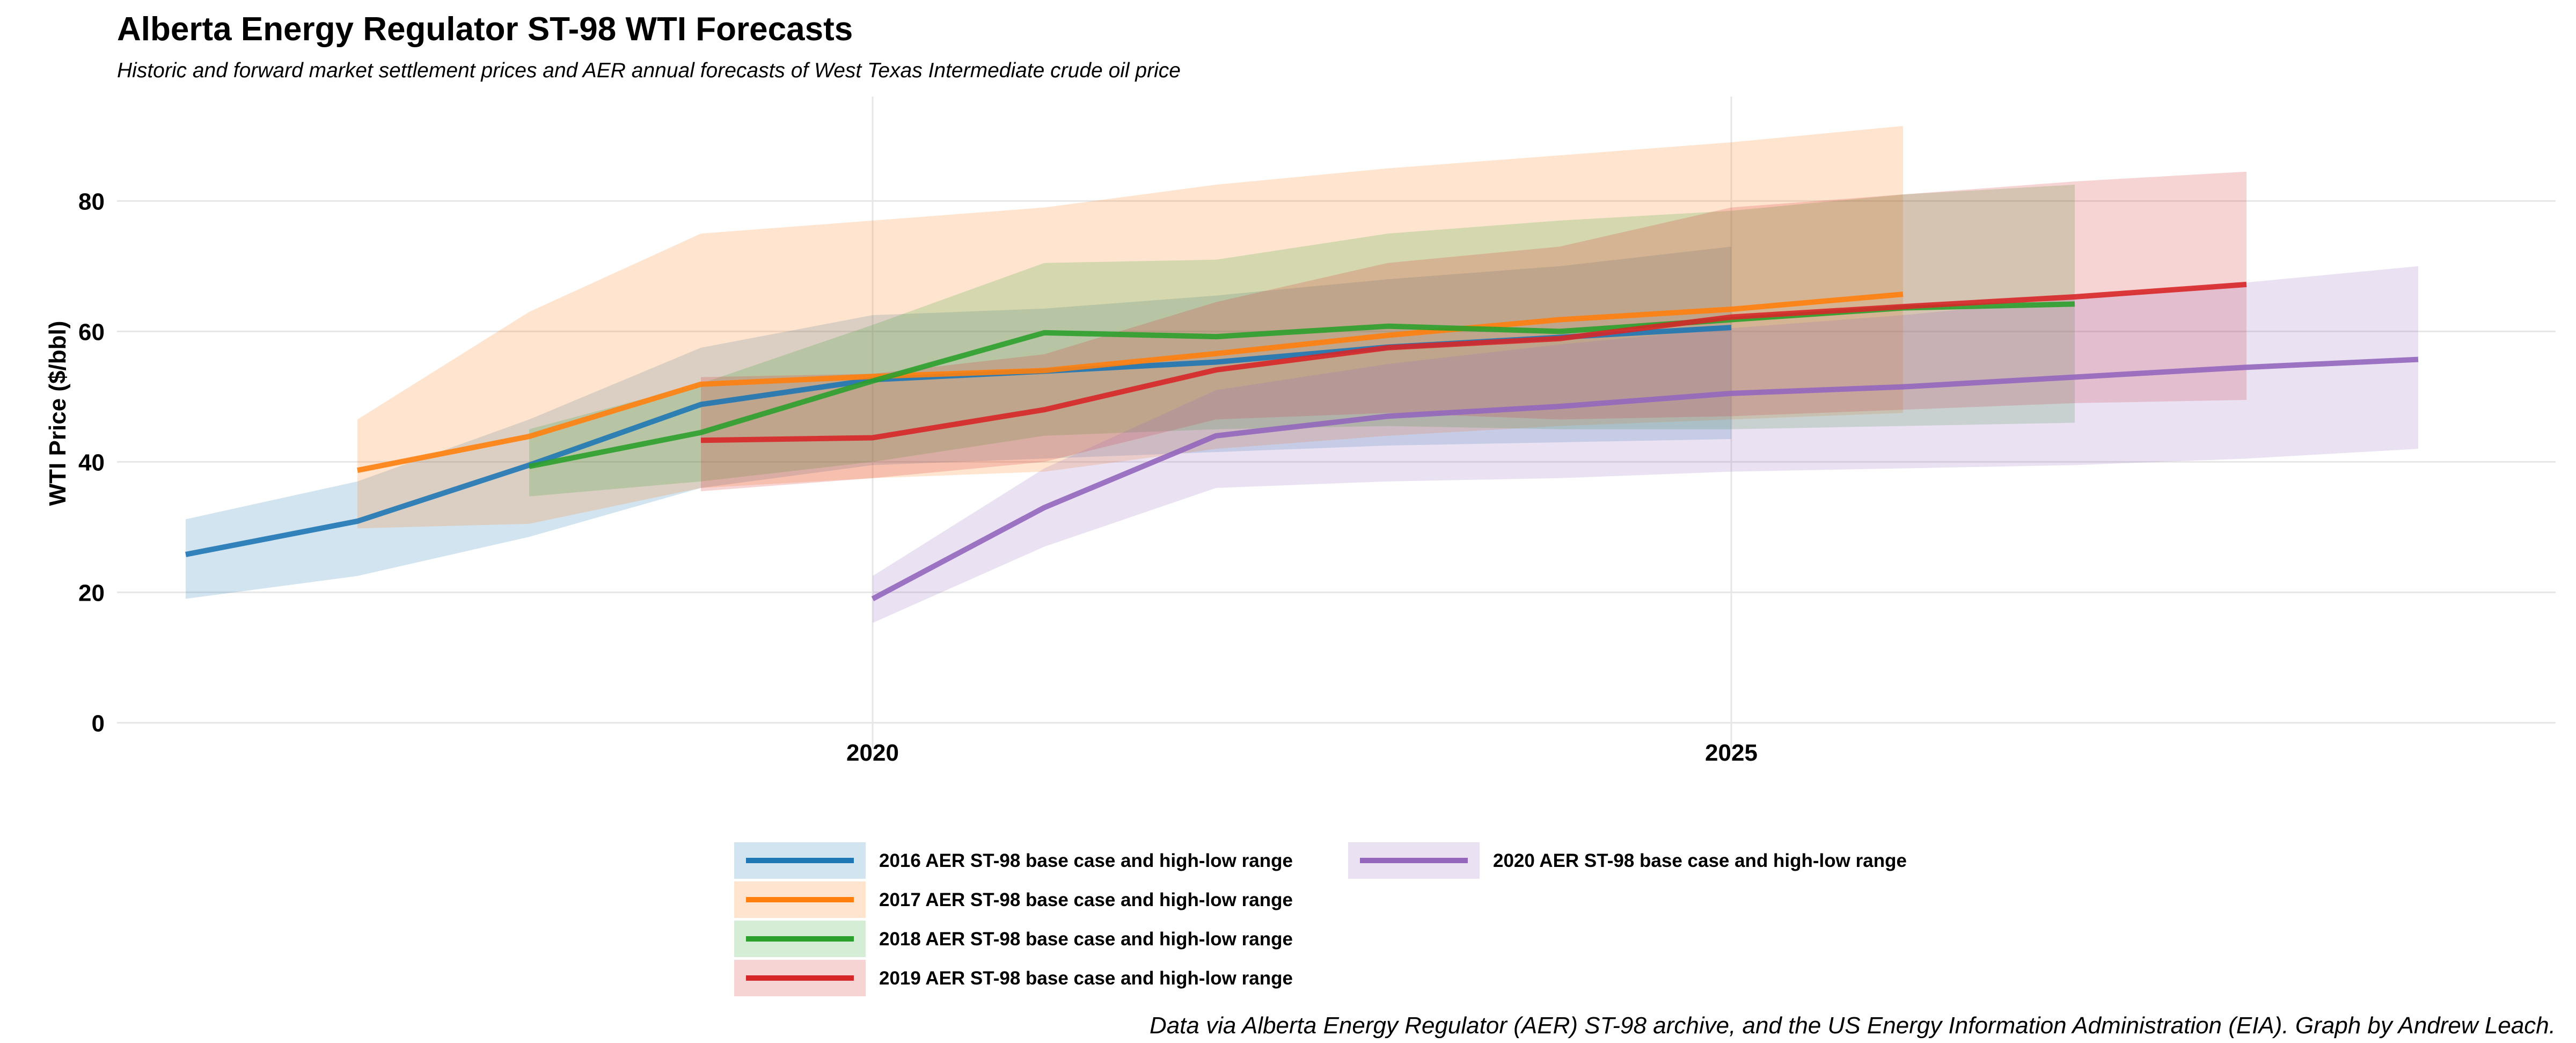  I want to click on y-tick-label: 80, so click(91, 201).